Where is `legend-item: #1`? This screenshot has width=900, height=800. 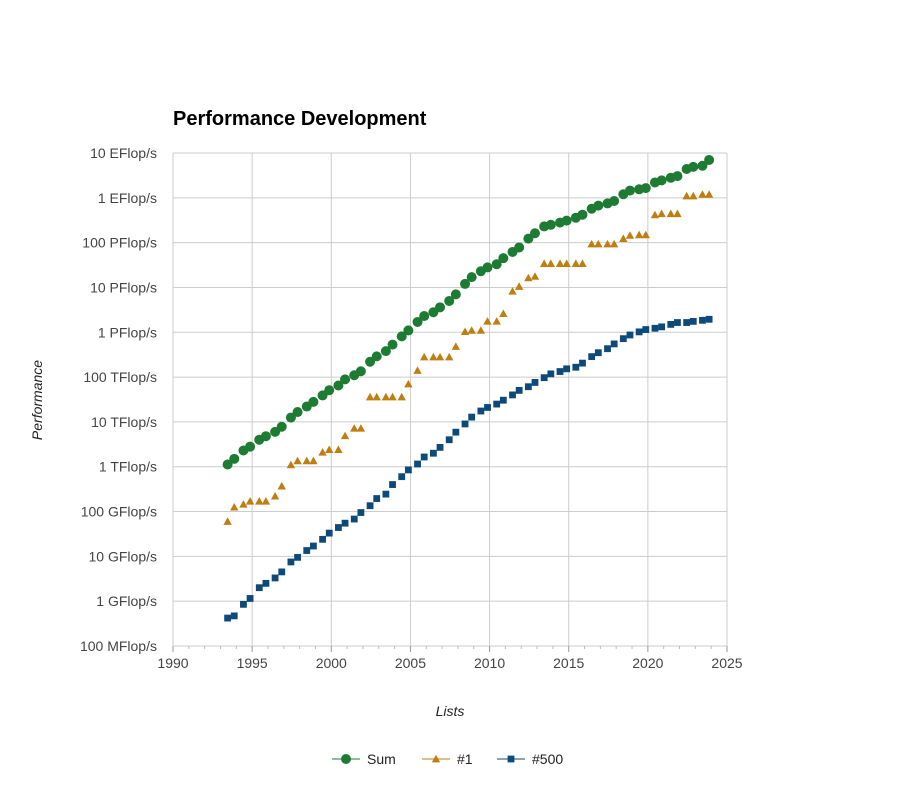
legend-item: #1 is located at coordinates (447, 759).